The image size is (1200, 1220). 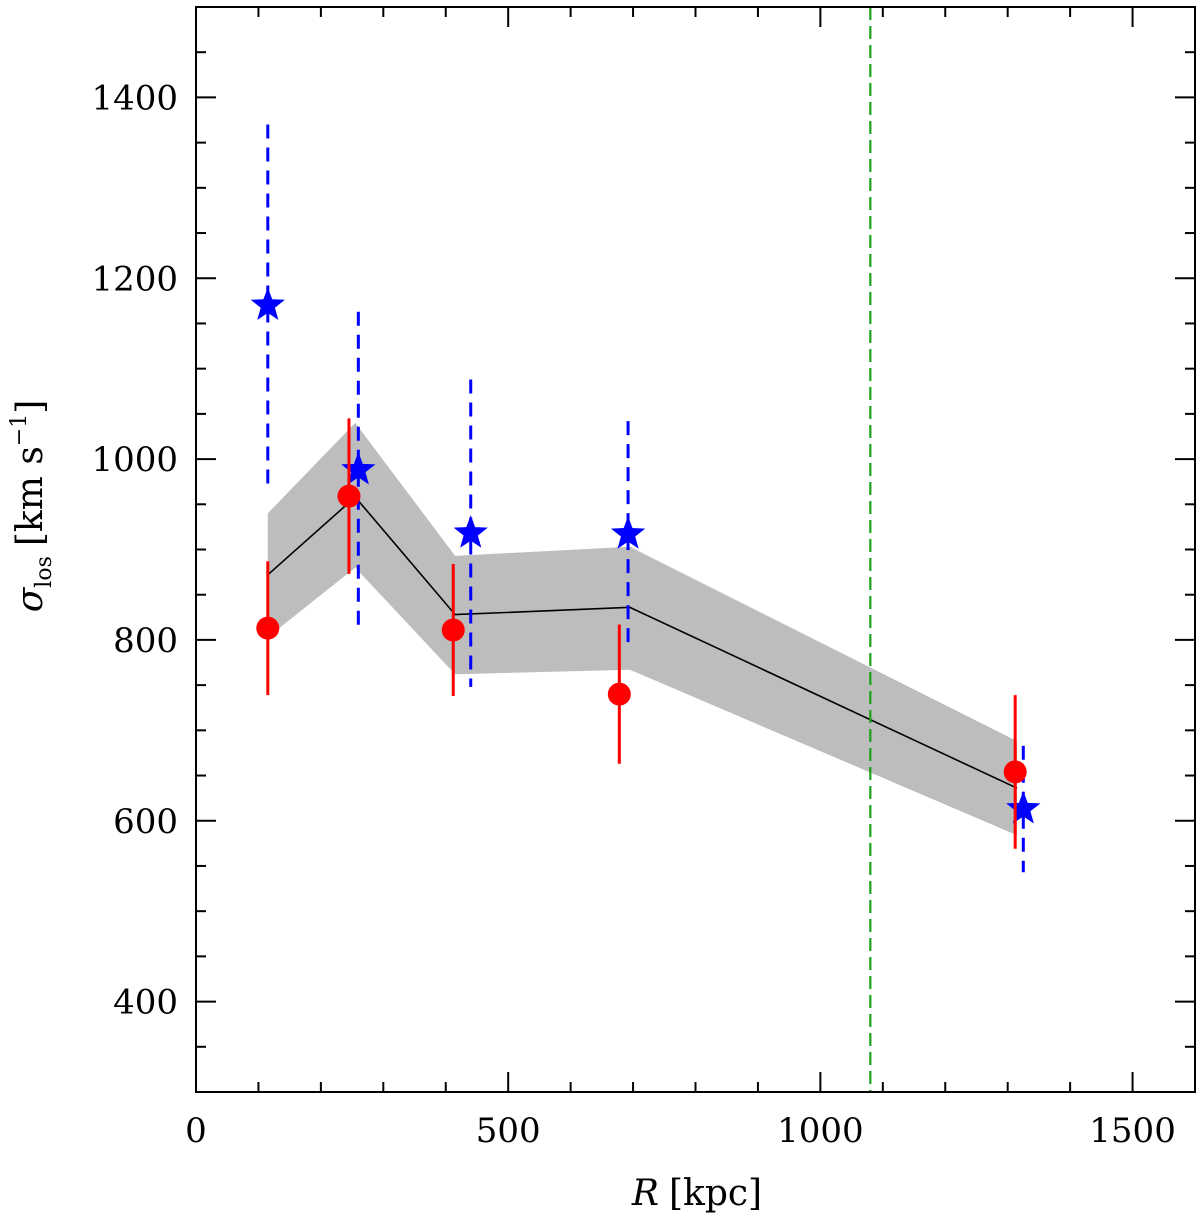 I want to click on y-tick-label: 600, so click(x=145, y=822).